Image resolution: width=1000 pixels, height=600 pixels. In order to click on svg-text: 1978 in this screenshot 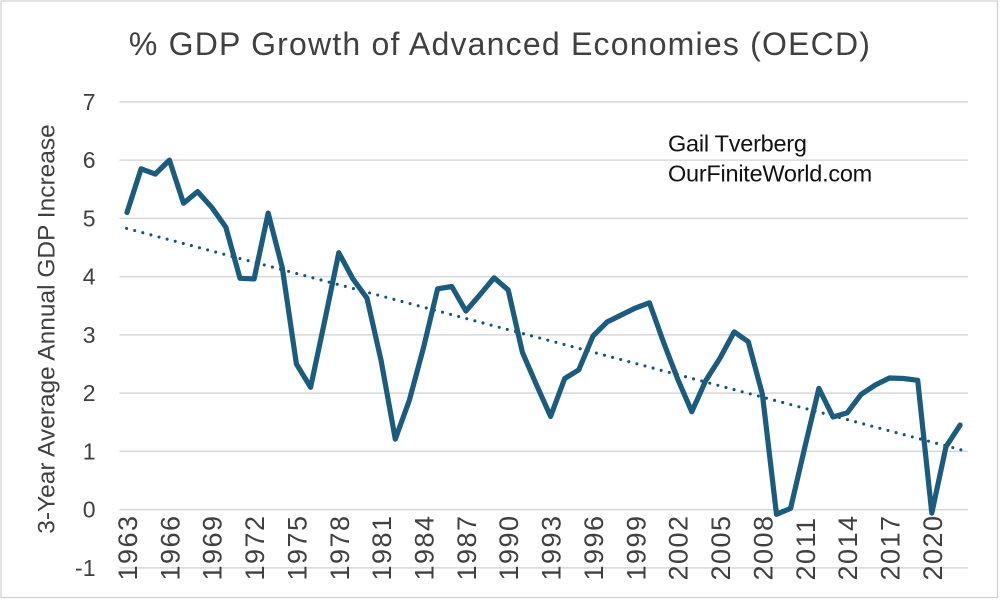, I will do `click(340, 547)`.